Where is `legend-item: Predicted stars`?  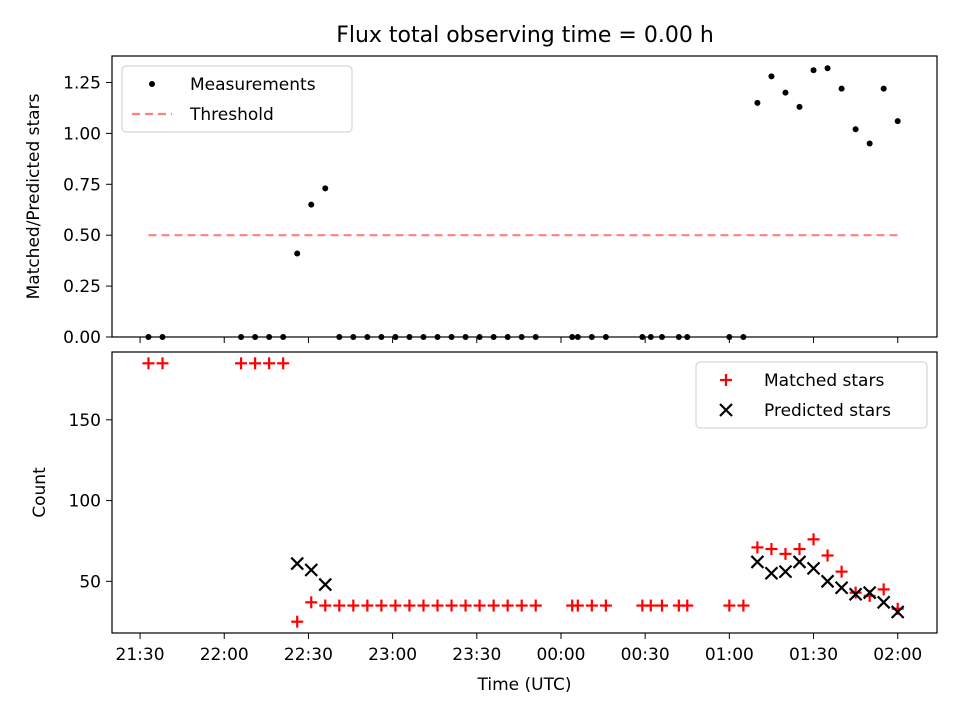 legend-item: Predicted stars is located at coordinates (805, 411).